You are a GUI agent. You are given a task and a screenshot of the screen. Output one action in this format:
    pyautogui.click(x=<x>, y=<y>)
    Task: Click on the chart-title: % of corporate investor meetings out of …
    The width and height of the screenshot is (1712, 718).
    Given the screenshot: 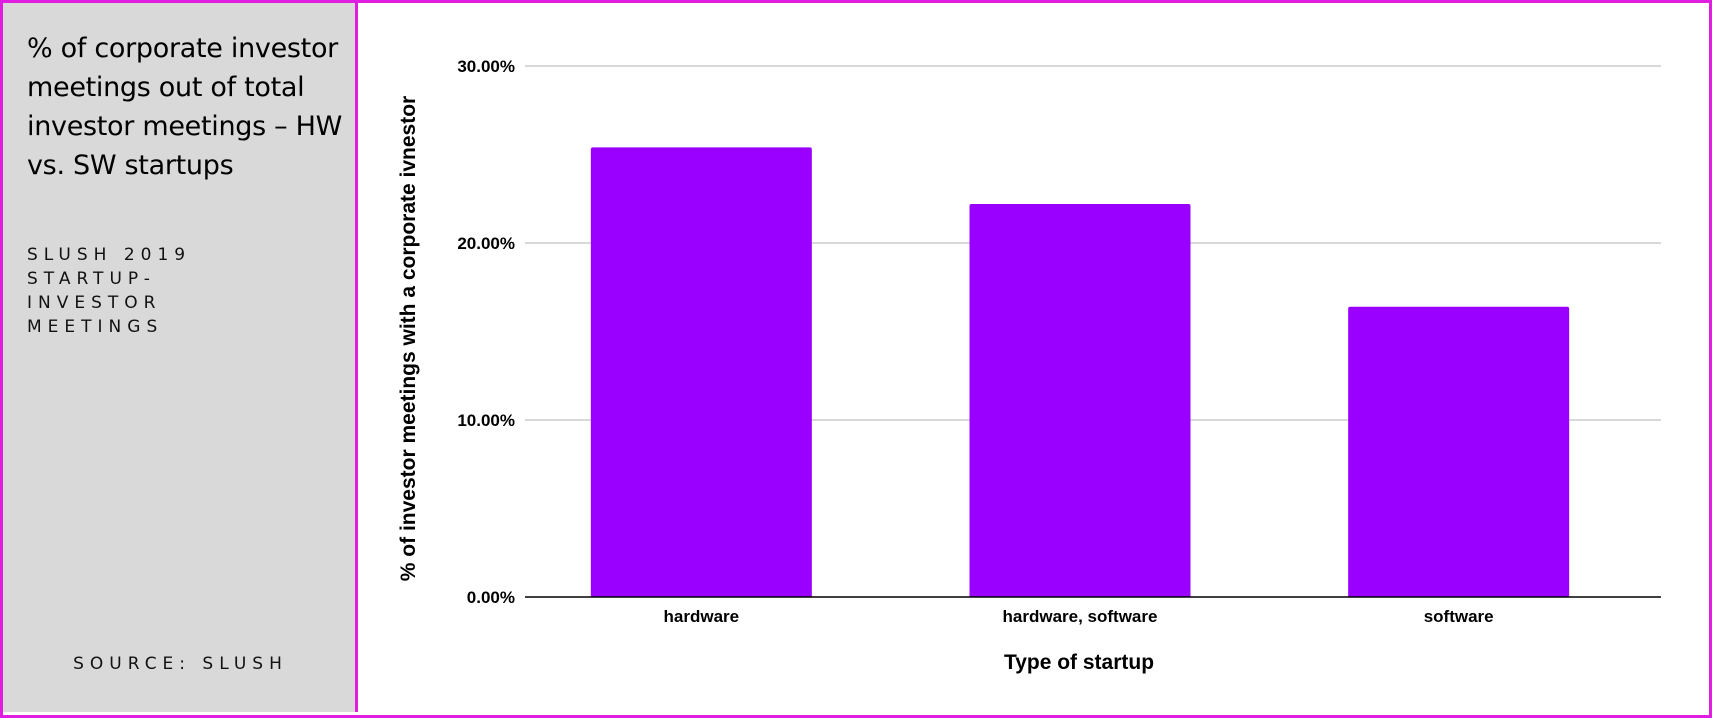 What is the action you would take?
    pyautogui.click(x=185, y=107)
    